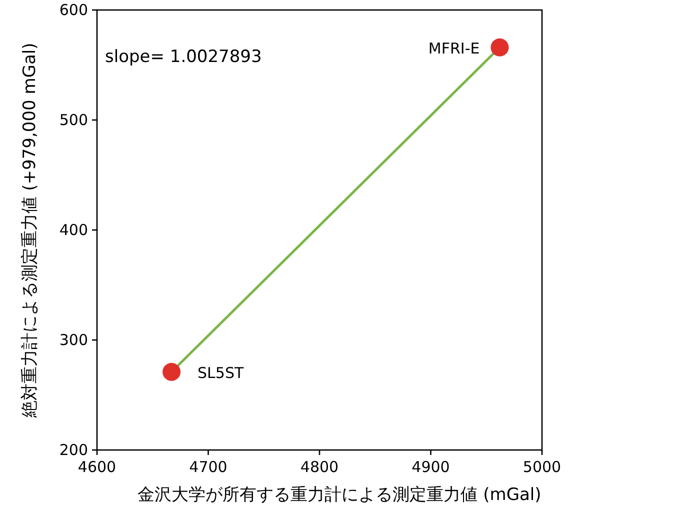  What do you see at coordinates (183, 57) in the screenshot?
I see `annotation: slope= 1.0027893` at bounding box center [183, 57].